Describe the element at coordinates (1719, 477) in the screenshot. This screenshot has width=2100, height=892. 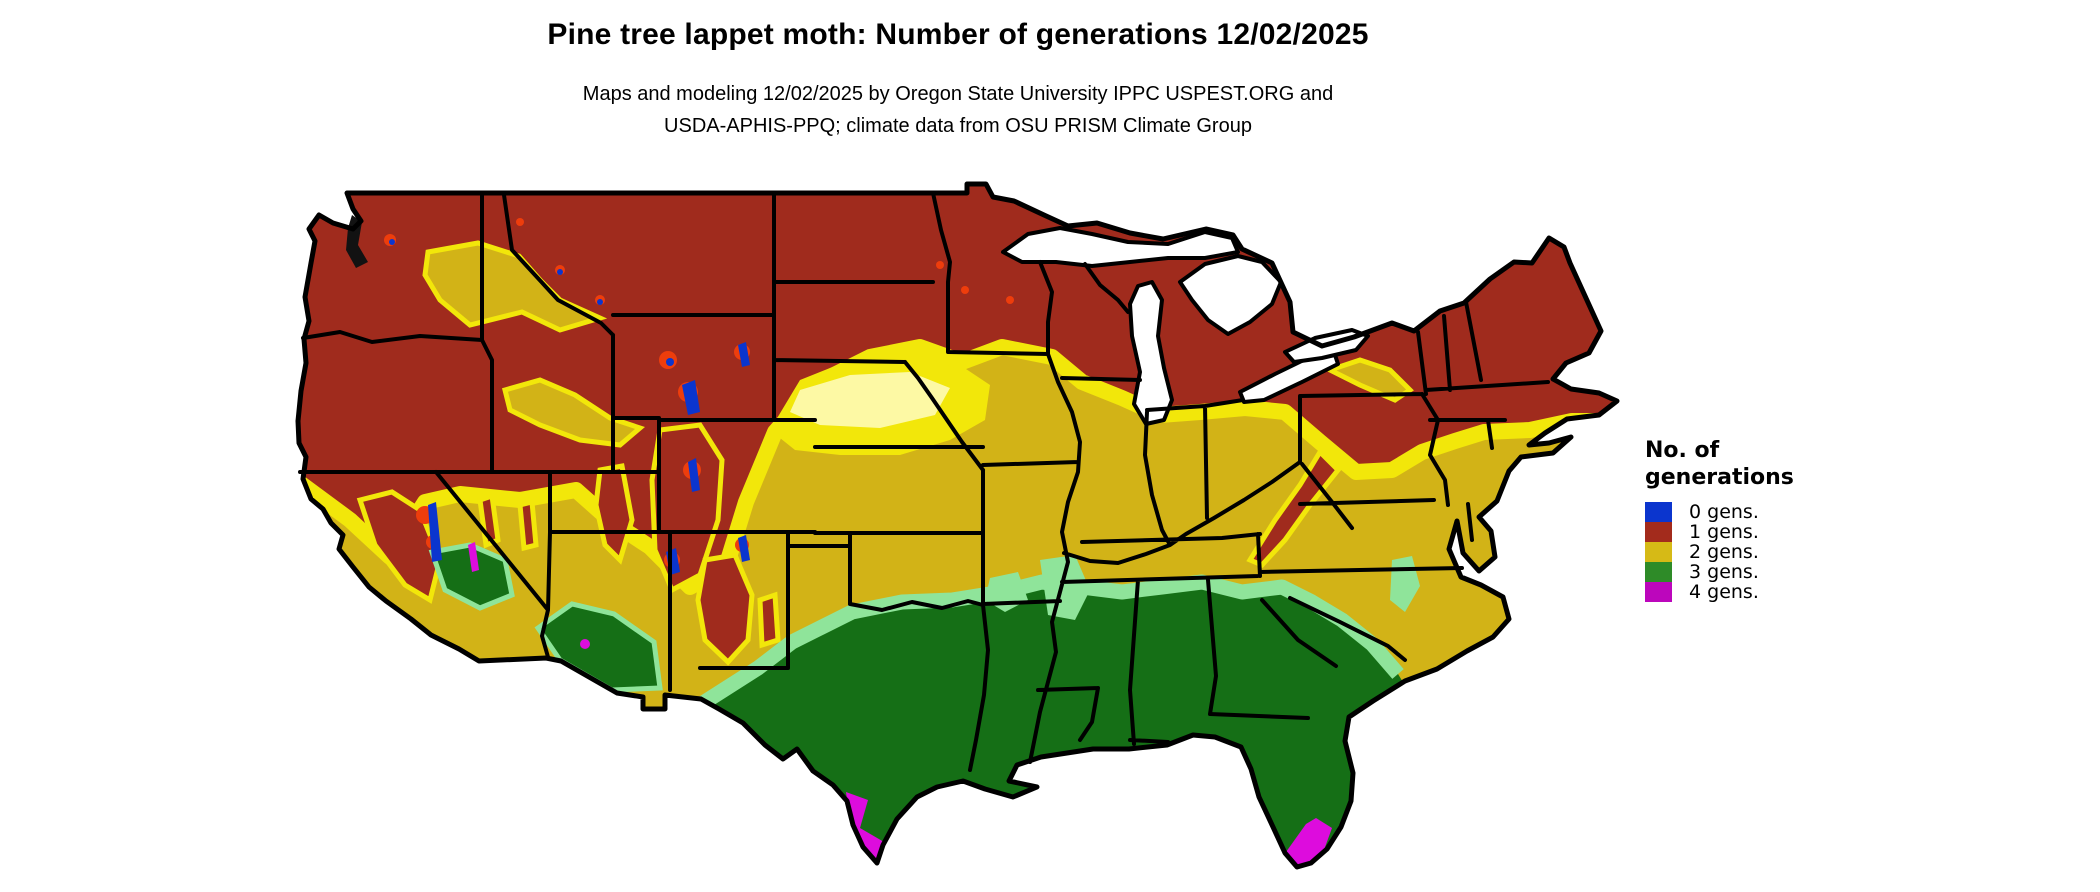
I see `legend-title-line-2: generations` at that location.